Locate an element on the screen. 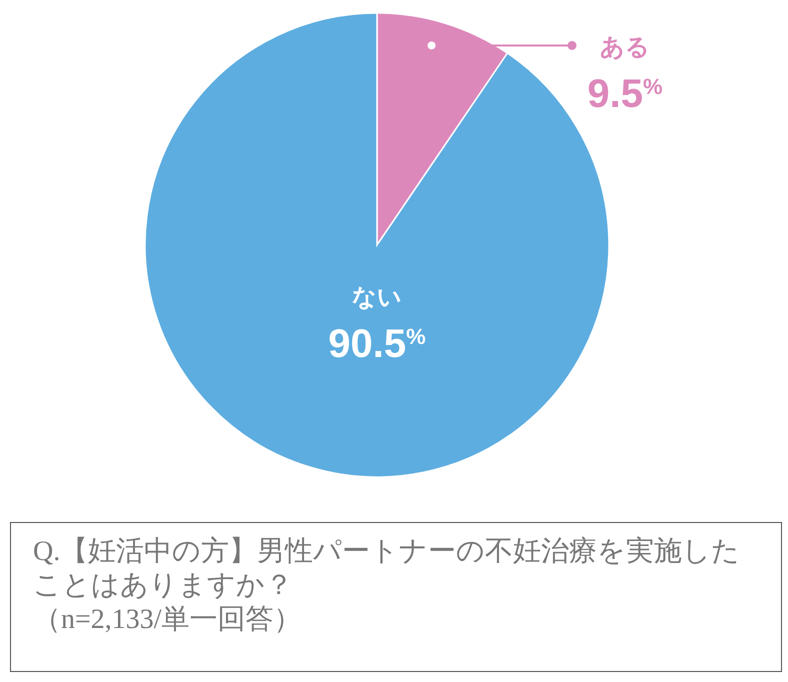 This screenshot has height=682, width=788. legend-label: ある is located at coordinates (625, 47).